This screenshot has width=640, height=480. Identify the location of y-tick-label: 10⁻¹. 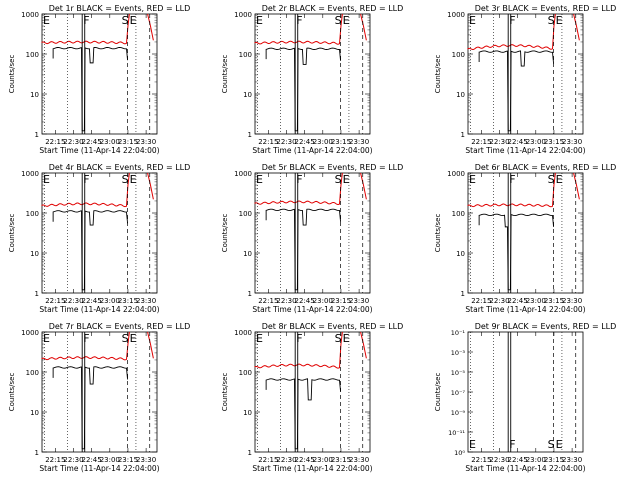
(458, 333).